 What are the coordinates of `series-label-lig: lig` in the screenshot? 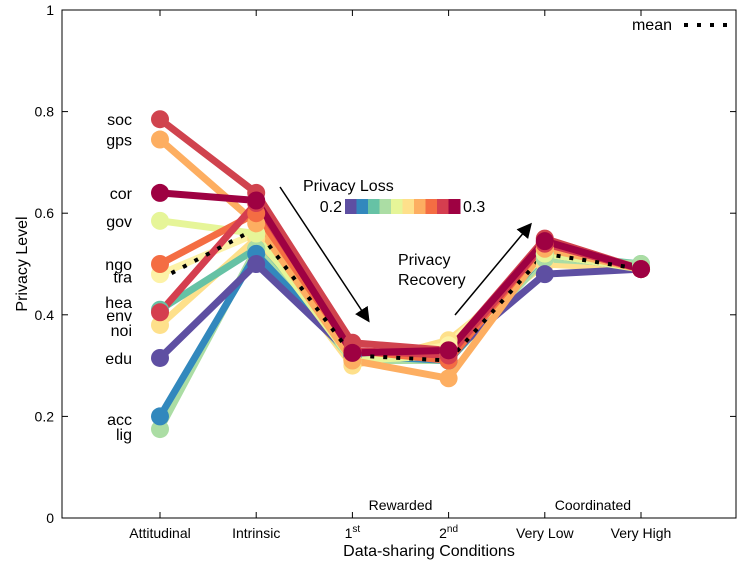 It's located at (124, 435).